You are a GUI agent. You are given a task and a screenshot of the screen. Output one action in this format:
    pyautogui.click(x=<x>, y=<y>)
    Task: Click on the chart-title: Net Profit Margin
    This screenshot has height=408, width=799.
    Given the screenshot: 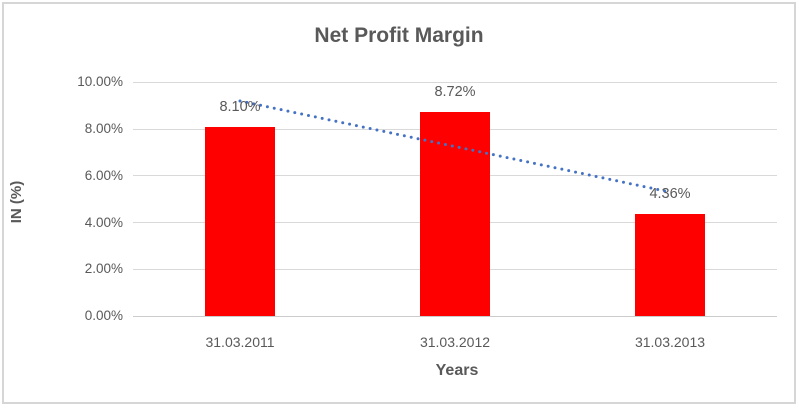 What is the action you would take?
    pyautogui.click(x=399, y=35)
    